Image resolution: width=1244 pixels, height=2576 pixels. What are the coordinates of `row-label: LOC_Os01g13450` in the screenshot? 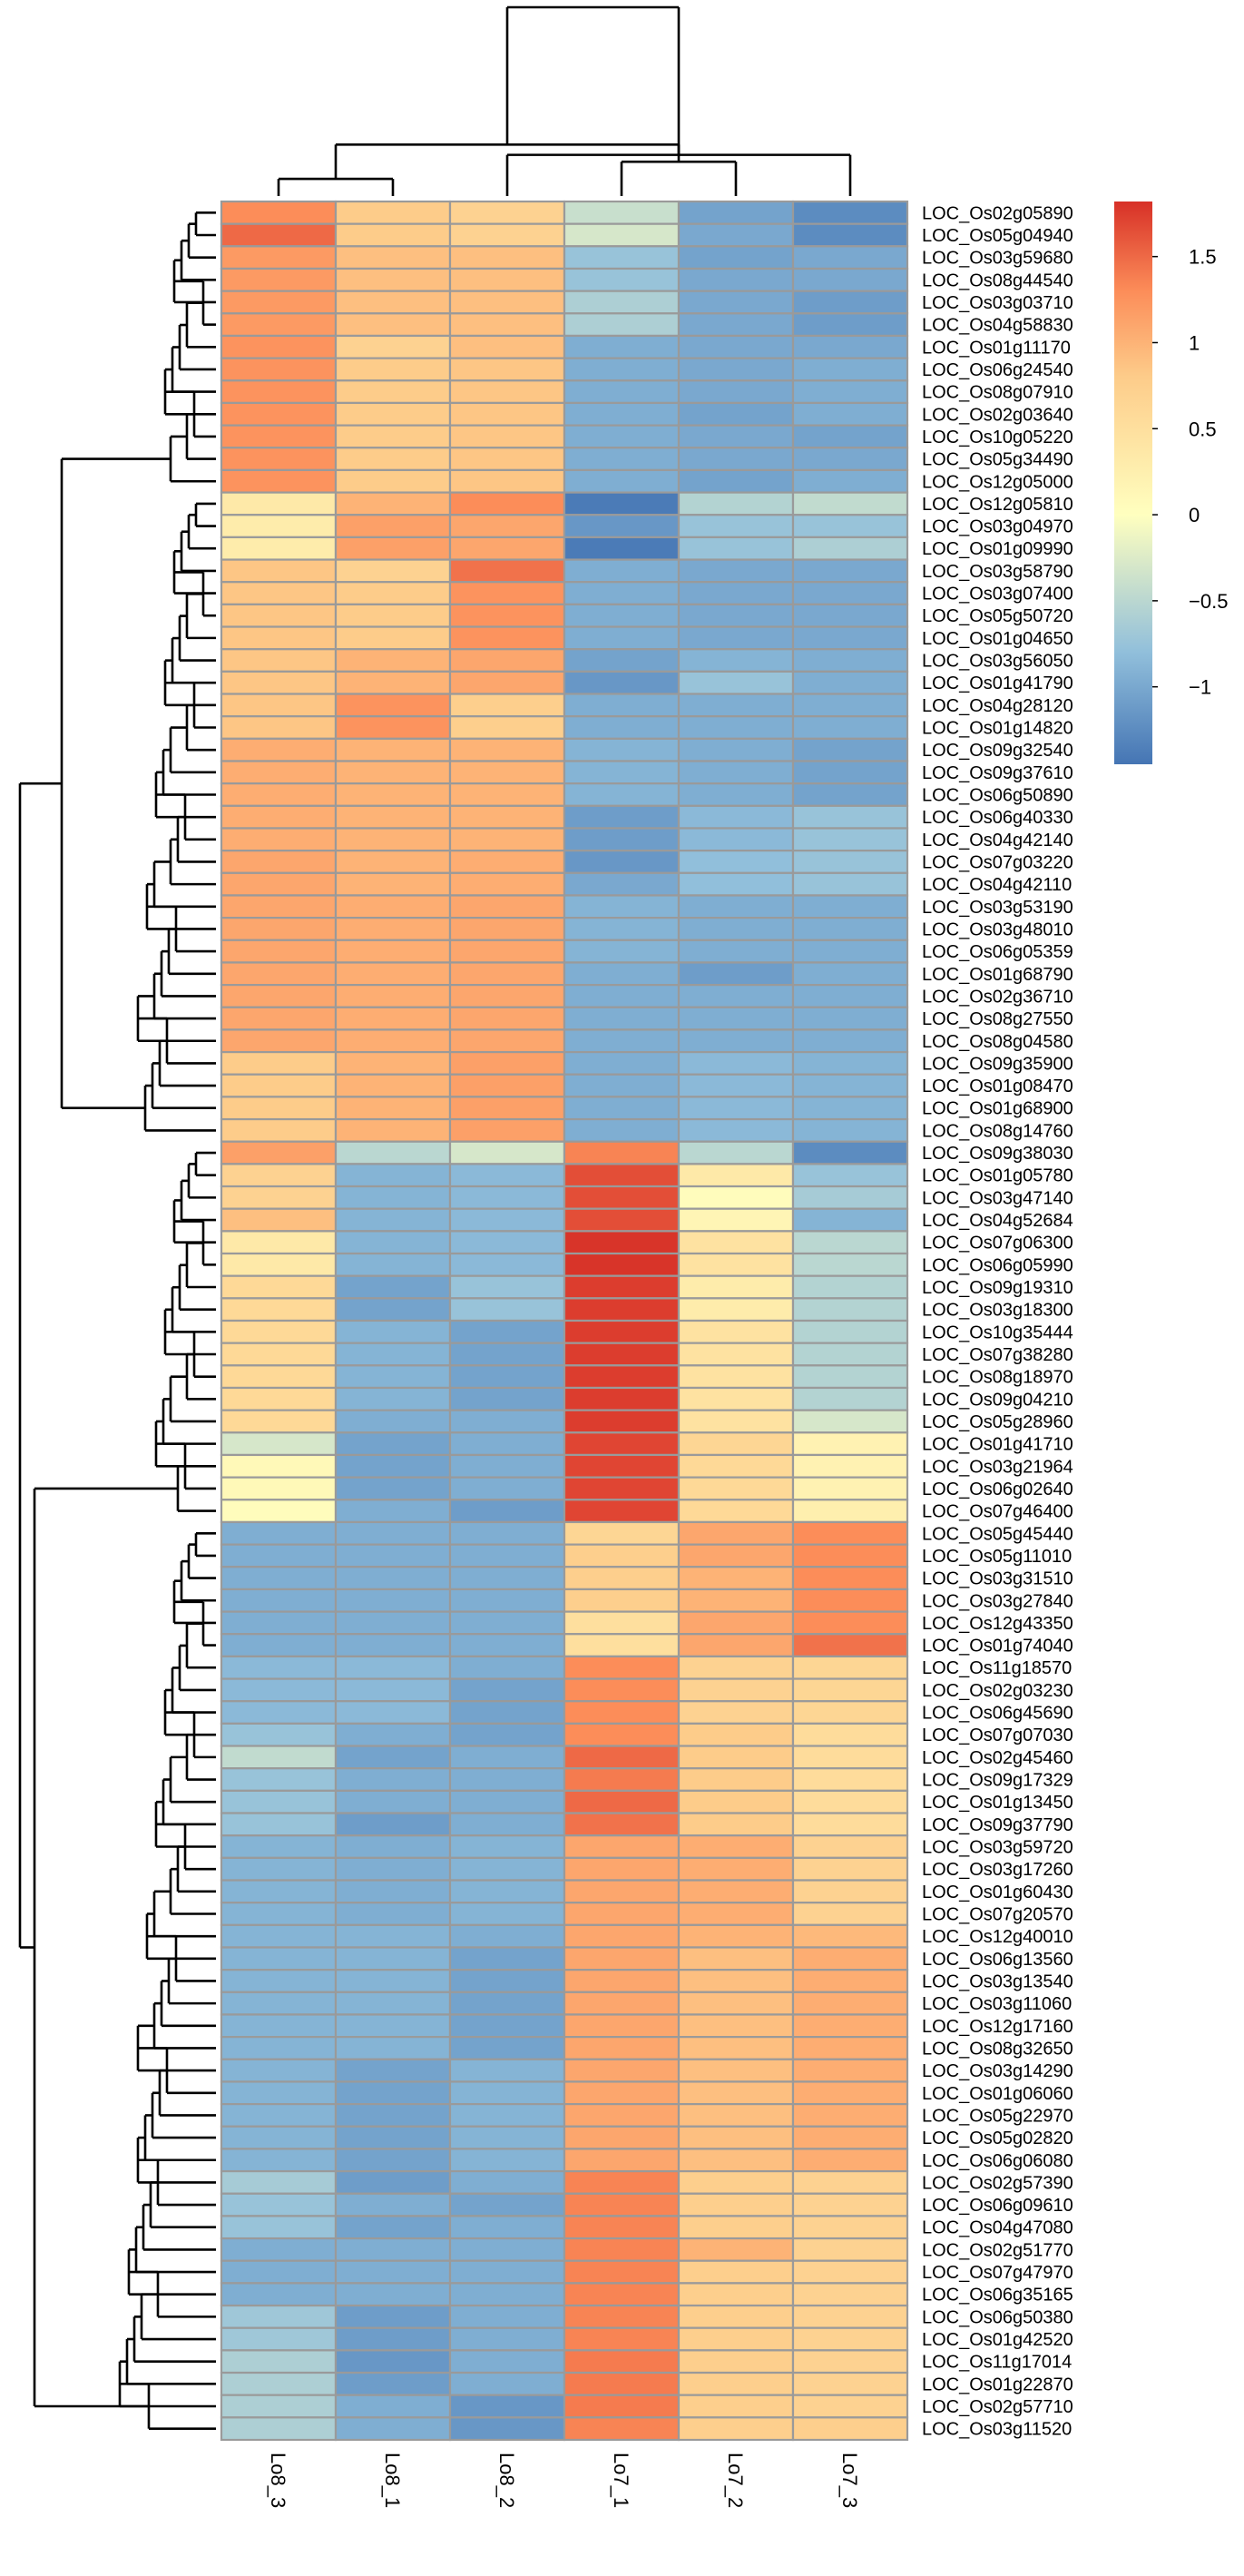 It's located at (997, 1803).